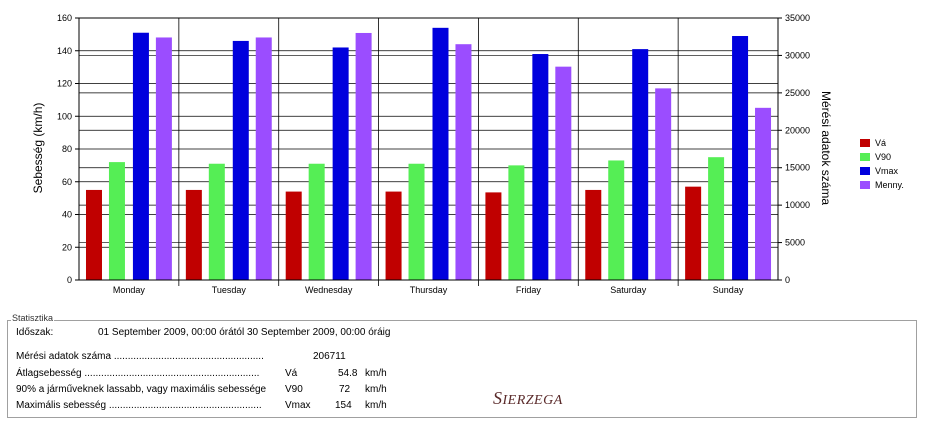 This screenshot has height=425, width=926. What do you see at coordinates (35, 332) in the screenshot?
I see `period-label: Időszak:` at bounding box center [35, 332].